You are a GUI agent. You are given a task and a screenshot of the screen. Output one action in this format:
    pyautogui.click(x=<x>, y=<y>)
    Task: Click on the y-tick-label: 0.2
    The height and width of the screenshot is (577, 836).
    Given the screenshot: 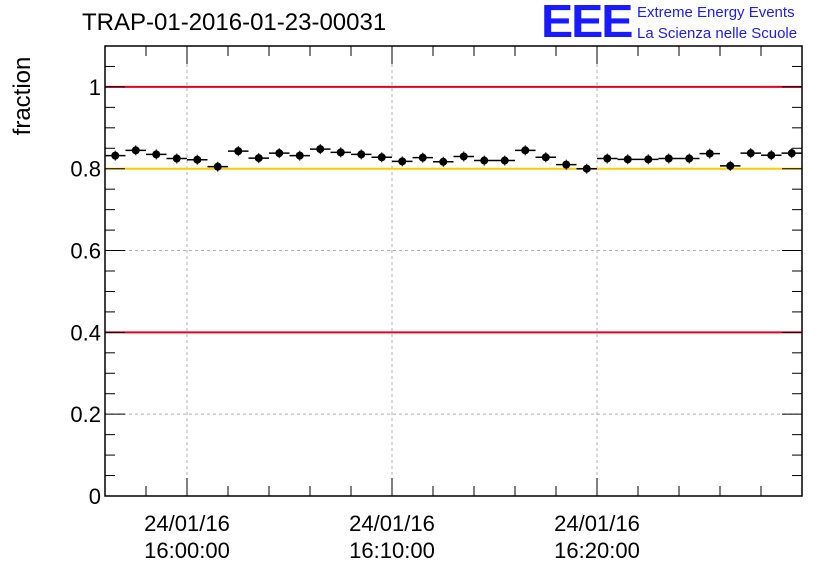 What is the action you would take?
    pyautogui.click(x=85, y=414)
    